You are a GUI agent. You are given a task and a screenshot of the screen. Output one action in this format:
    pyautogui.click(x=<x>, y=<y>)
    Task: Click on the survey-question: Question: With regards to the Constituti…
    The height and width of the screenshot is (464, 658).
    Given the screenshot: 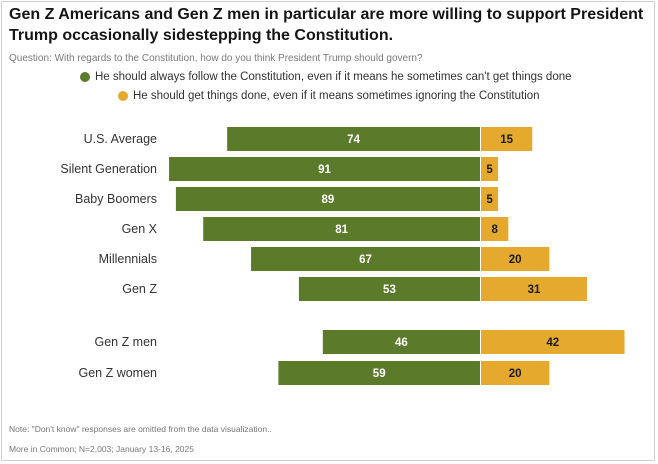 What is the action you would take?
    pyautogui.click(x=216, y=58)
    